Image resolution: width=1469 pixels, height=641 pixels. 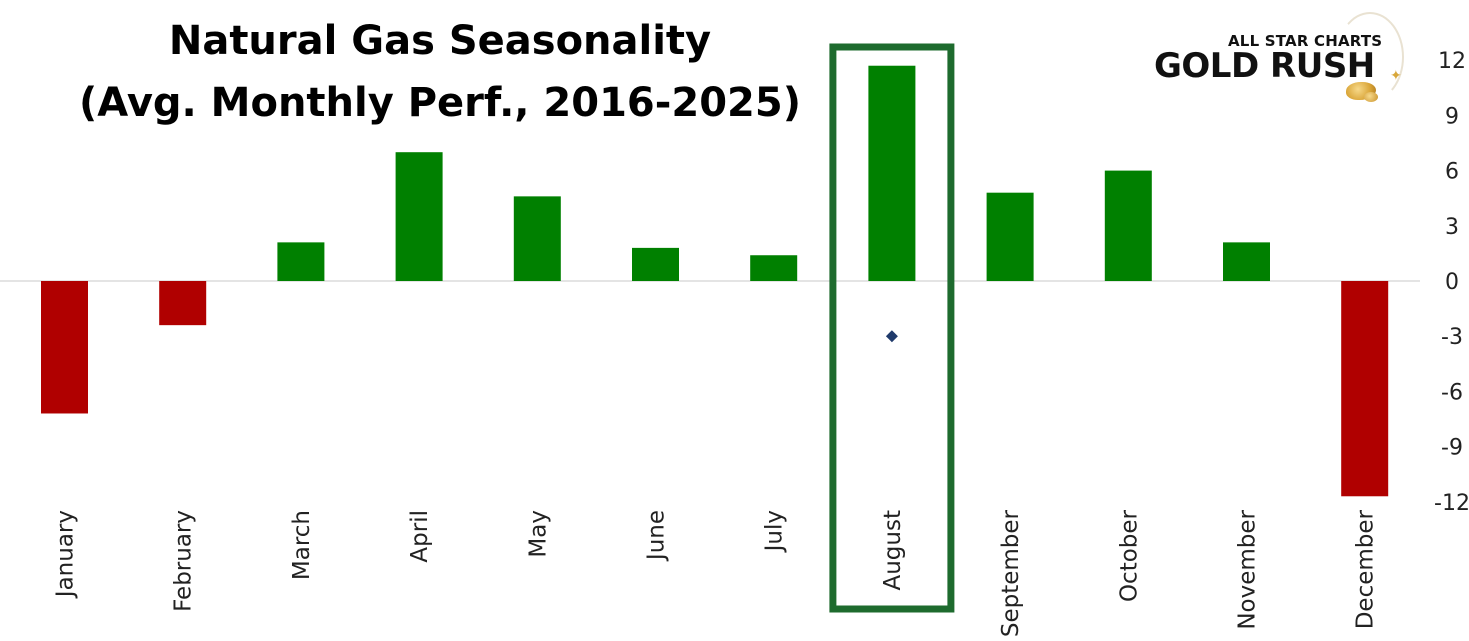 What do you see at coordinates (657, 536) in the screenshot?
I see `x-tick-label-june: June` at bounding box center [657, 536].